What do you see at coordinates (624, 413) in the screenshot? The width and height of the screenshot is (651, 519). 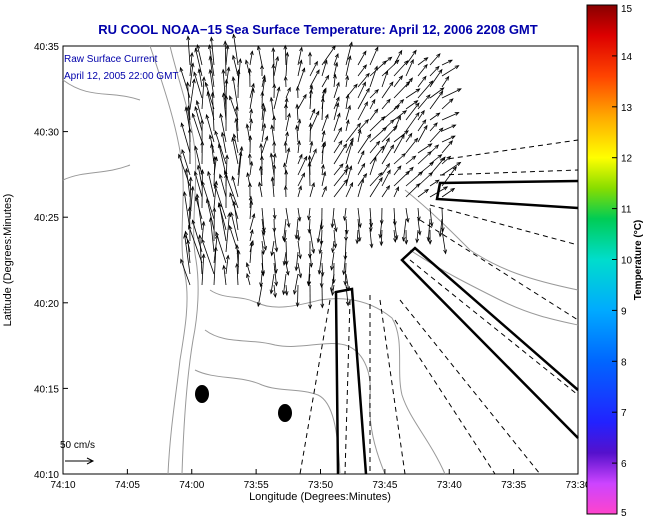 I see `colorbar-tick-label: 7` at bounding box center [624, 413].